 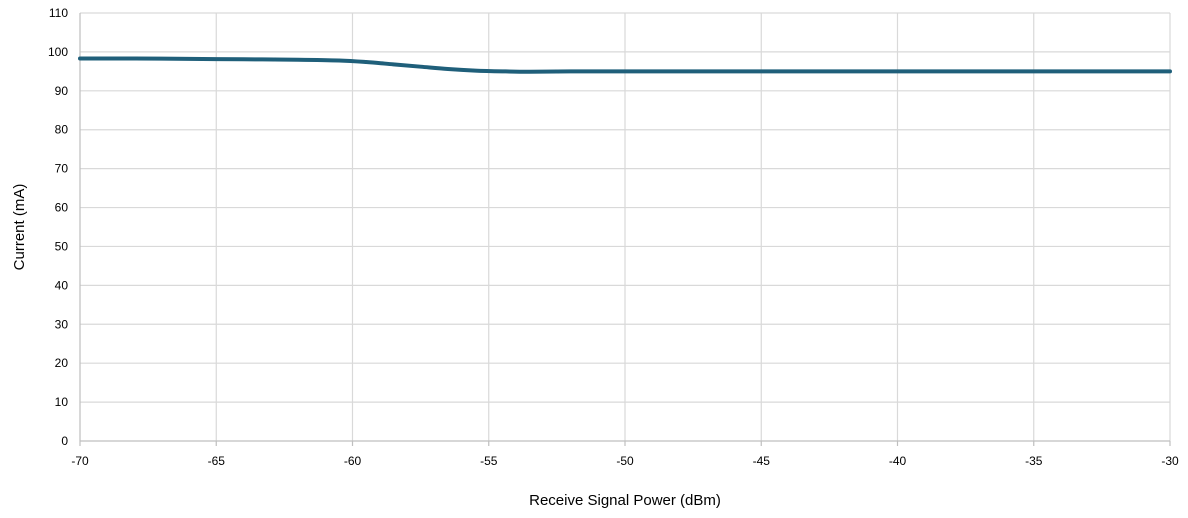 I want to click on y-tick-label: 20, so click(x=62, y=363).